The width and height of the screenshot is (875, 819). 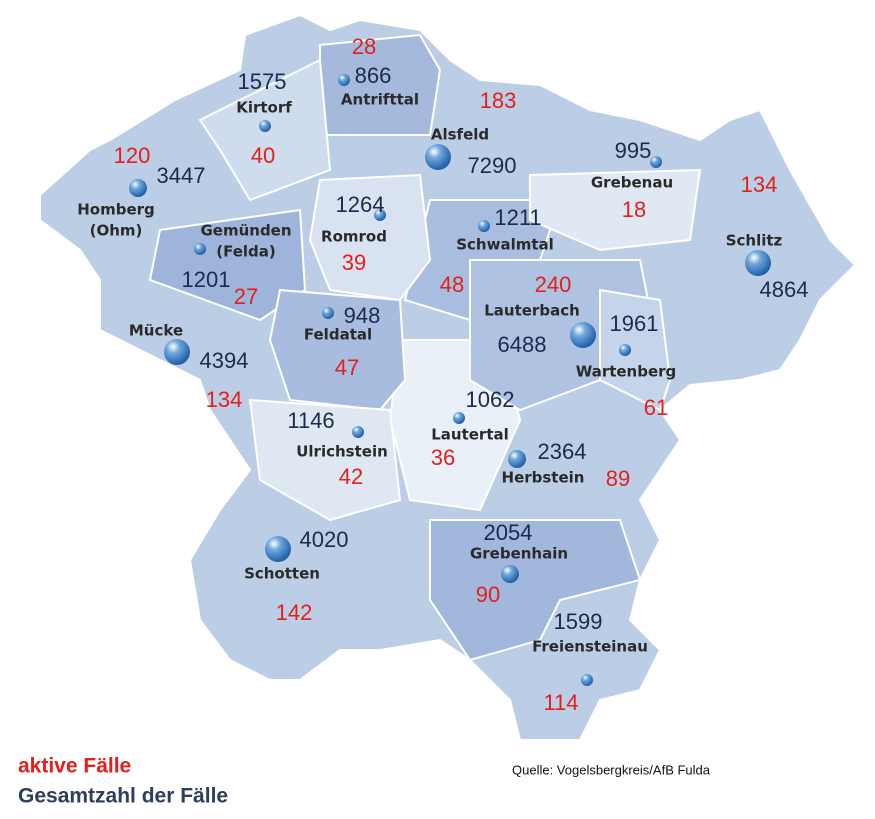 I want to click on town-name: Grebenau, so click(x=632, y=183).